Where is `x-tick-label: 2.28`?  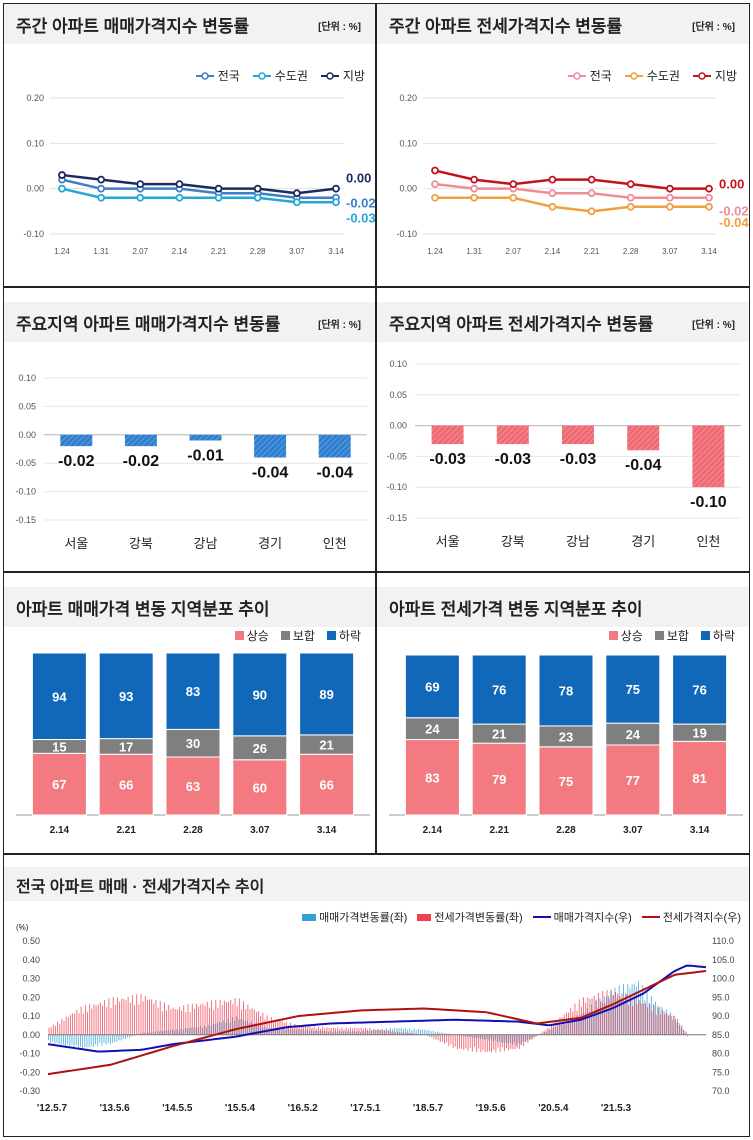 x-tick-label: 2.28 is located at coordinates (631, 251).